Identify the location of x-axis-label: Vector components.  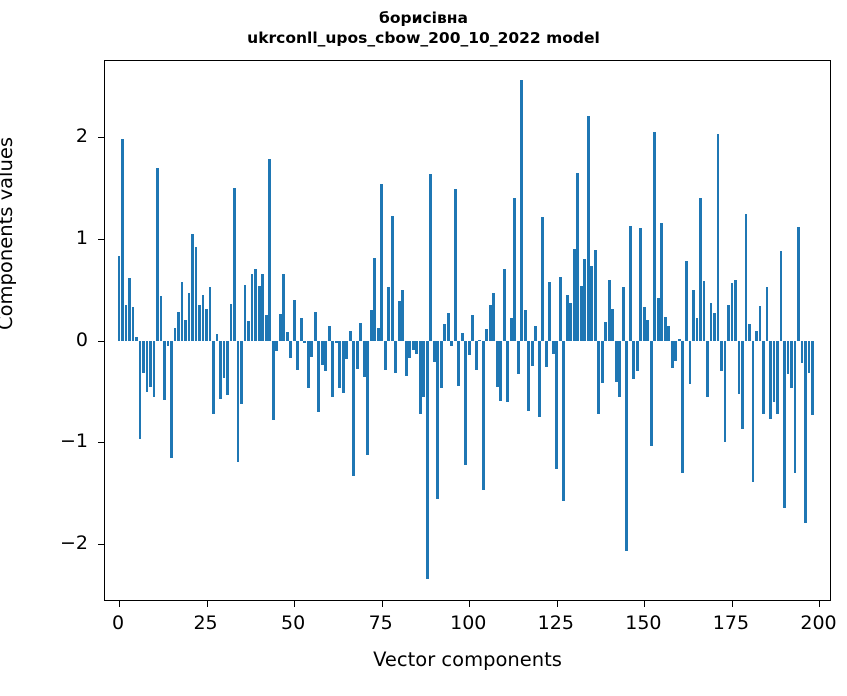
(467, 659).